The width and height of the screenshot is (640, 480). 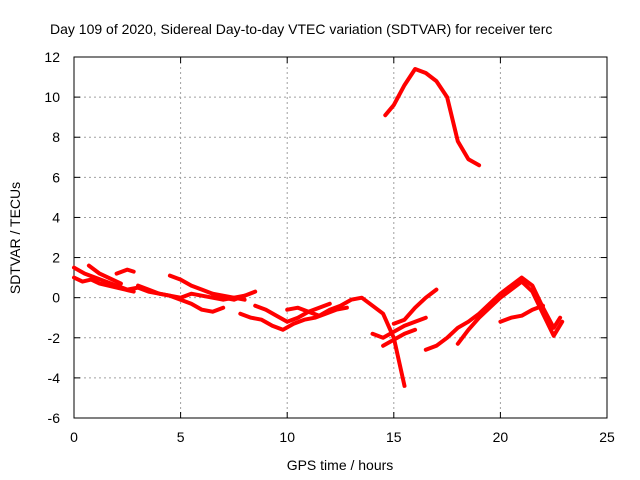 I want to click on x-tick-label: 5, so click(x=181, y=437).